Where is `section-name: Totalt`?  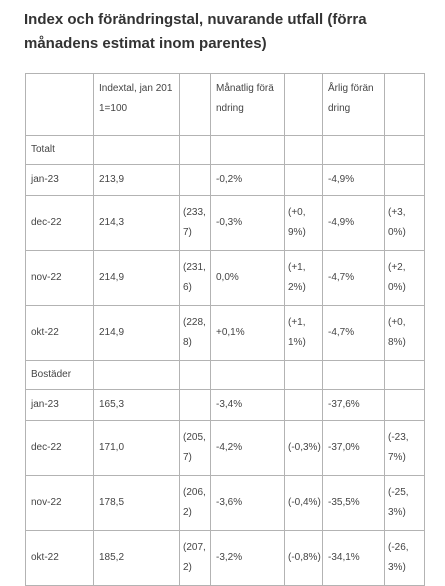 section-name: Totalt is located at coordinates (59, 150).